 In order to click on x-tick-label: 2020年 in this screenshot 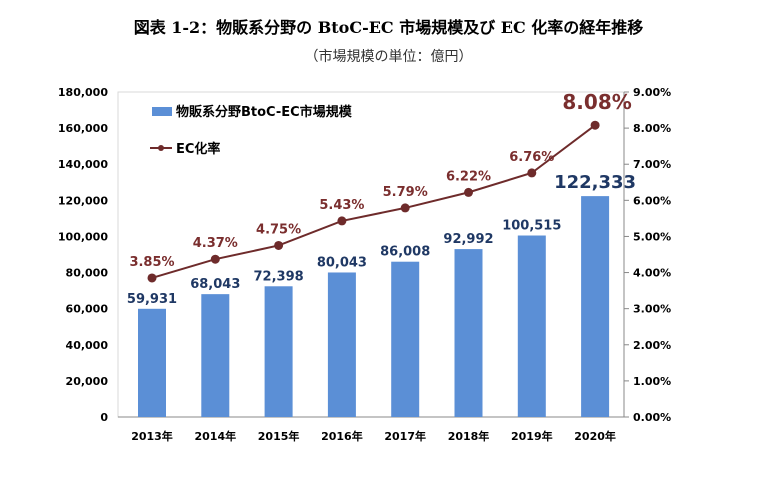, I will do `click(595, 436)`.